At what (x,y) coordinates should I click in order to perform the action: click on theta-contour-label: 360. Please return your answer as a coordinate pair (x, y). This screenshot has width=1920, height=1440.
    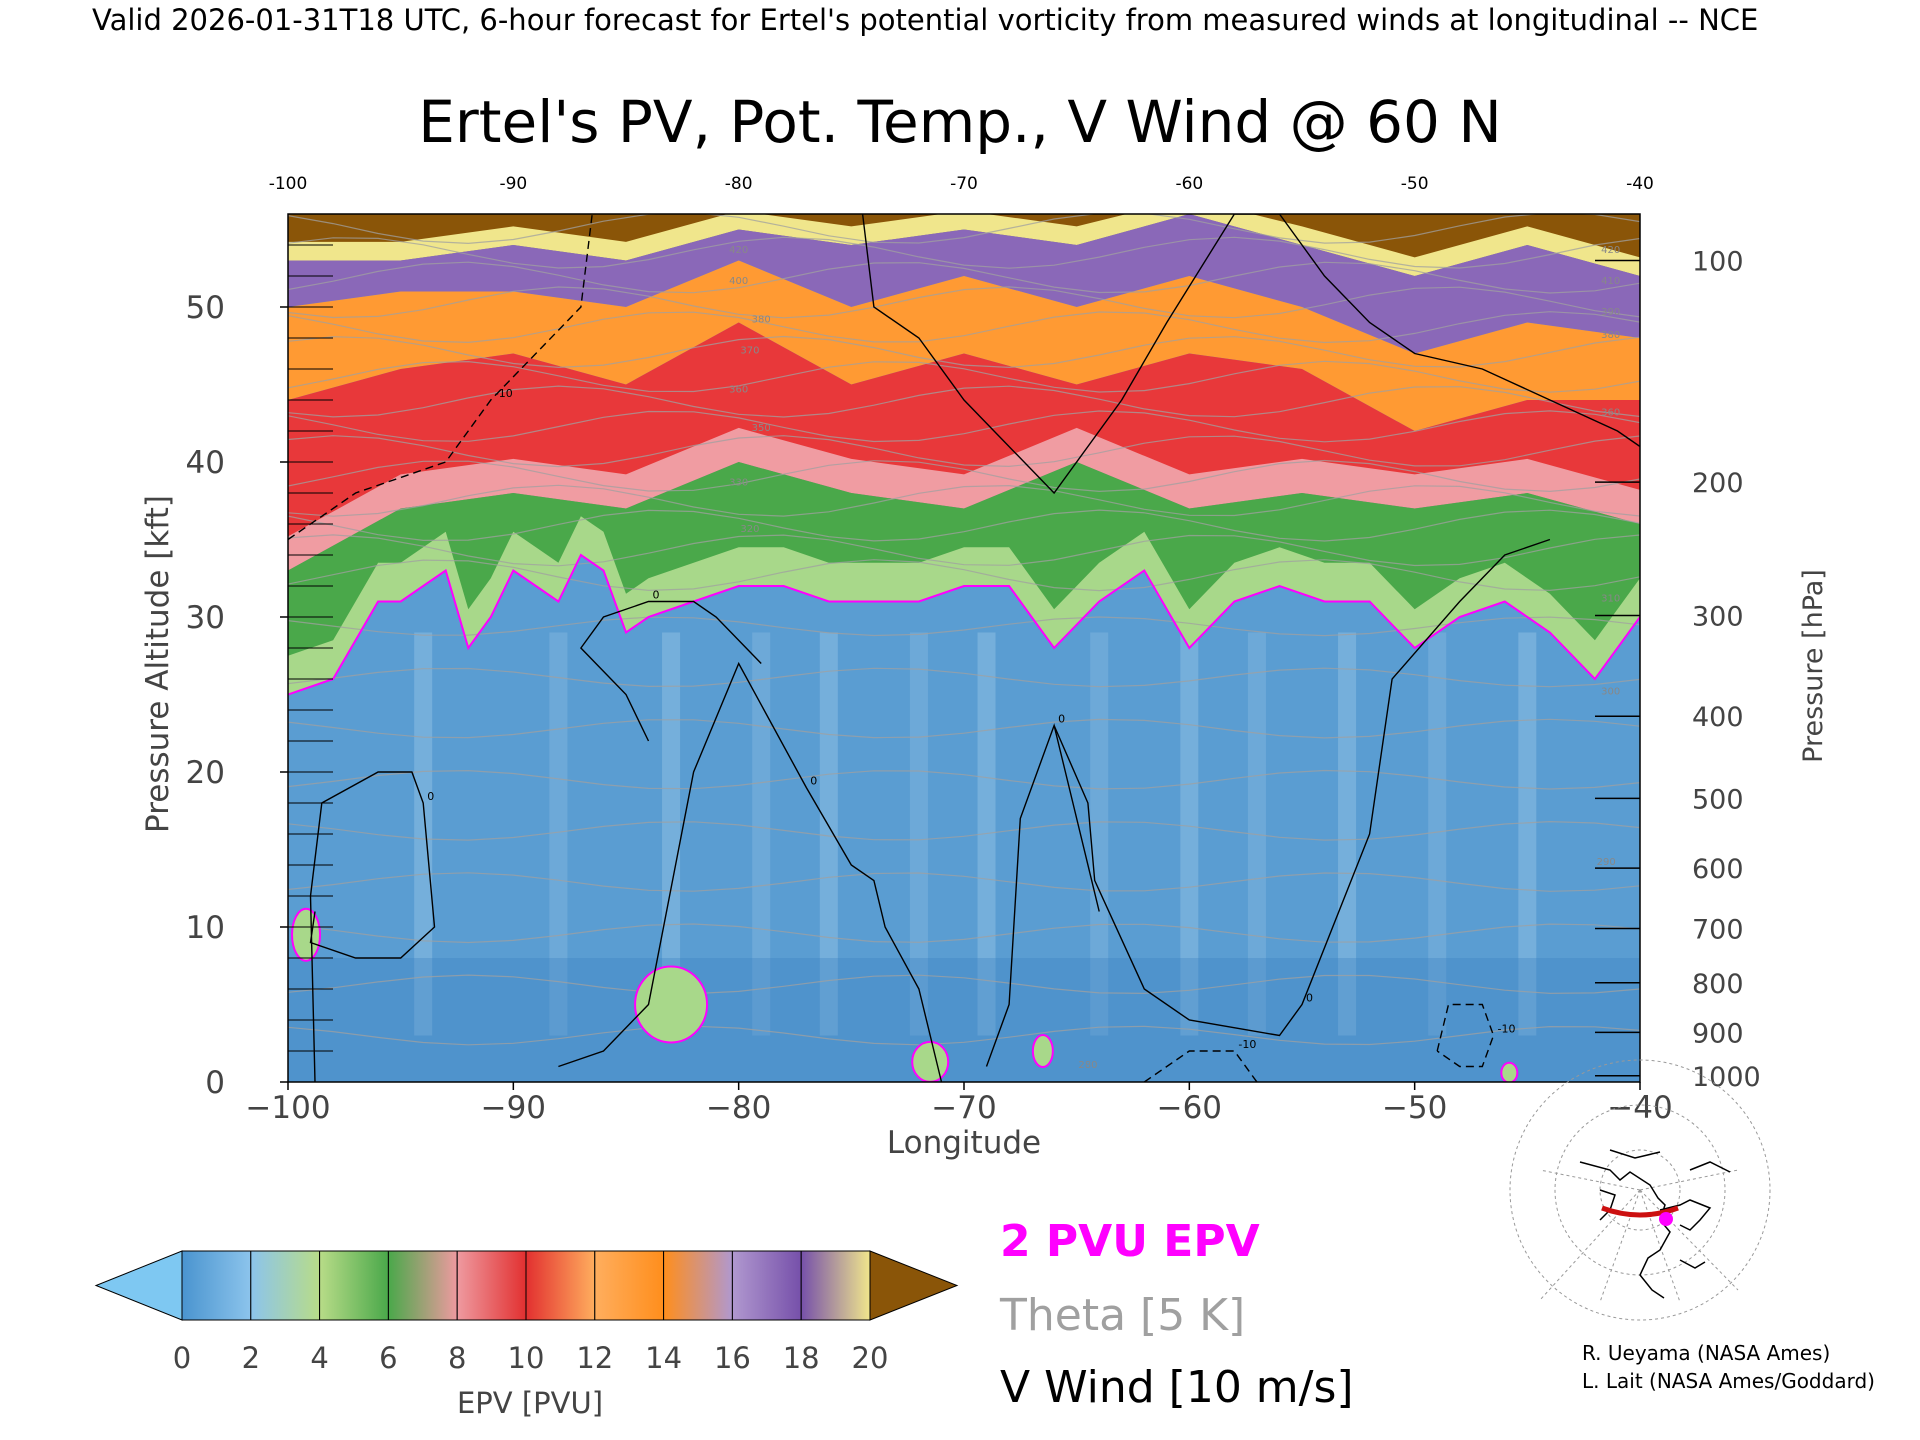
    Looking at the image, I should click on (738, 389).